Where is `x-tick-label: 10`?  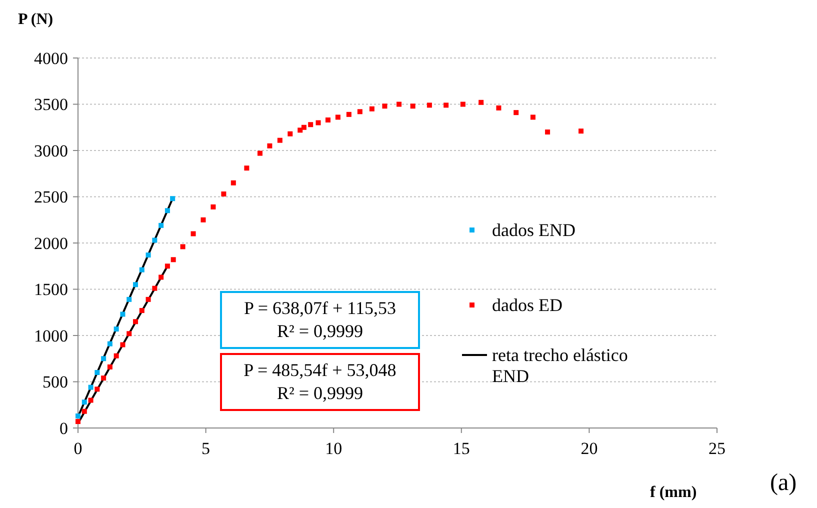 x-tick-label: 10 is located at coordinates (333, 448).